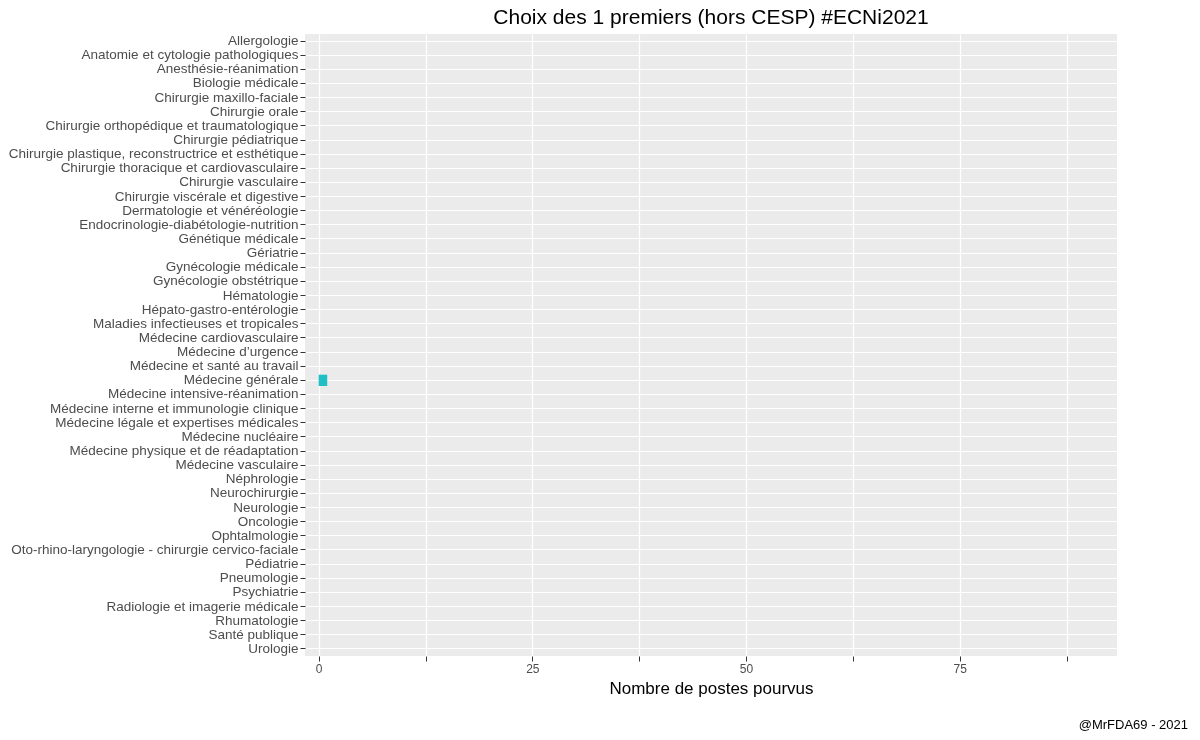 The height and width of the screenshot is (740, 1200). What do you see at coordinates (210, 210) in the screenshot?
I see `y-tick-label: Dermatologie et vénéréologie` at bounding box center [210, 210].